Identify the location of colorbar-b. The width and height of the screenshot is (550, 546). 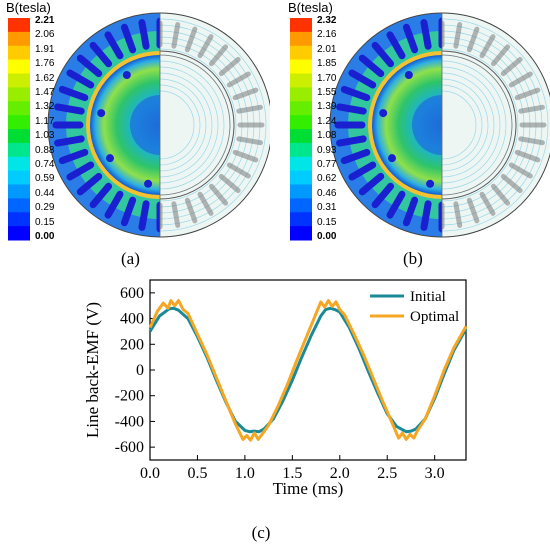
(301, 129).